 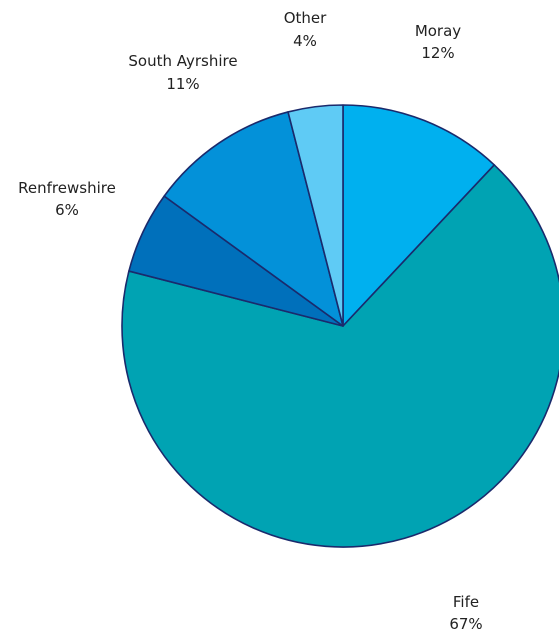 I want to click on label-other-name: Other, so click(x=305, y=18).